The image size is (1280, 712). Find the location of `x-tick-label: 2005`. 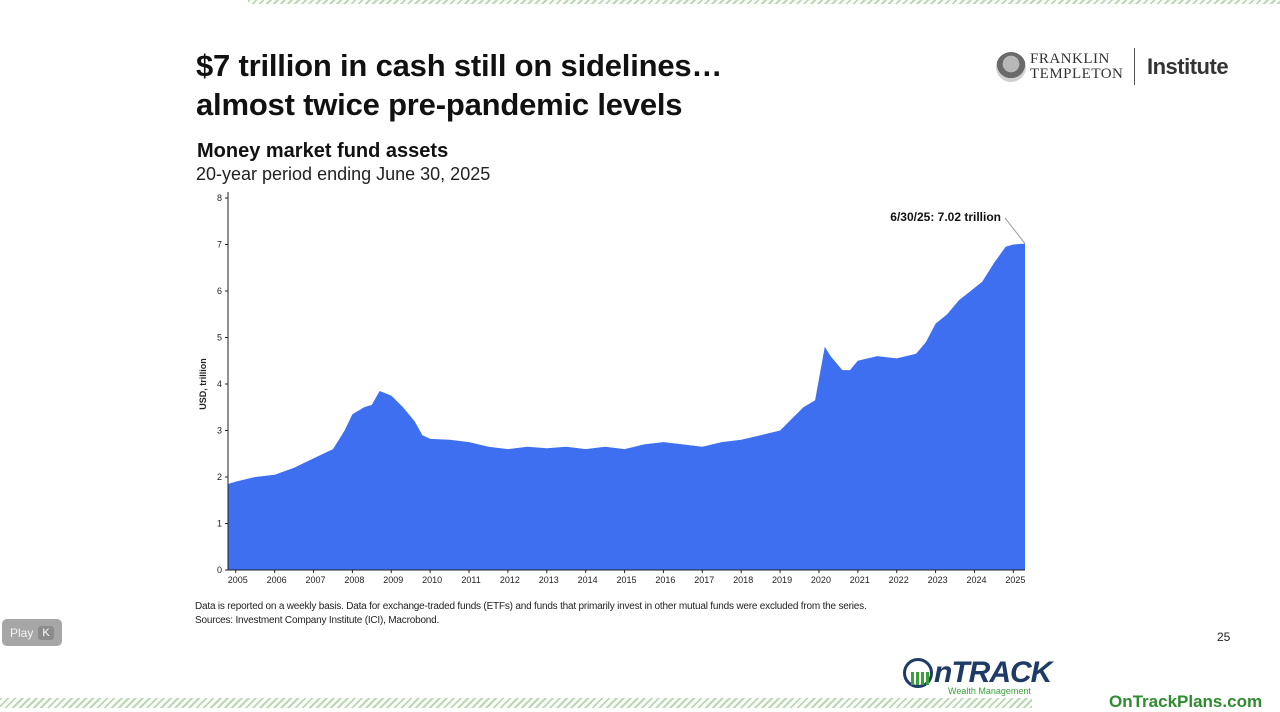

x-tick-label: 2005 is located at coordinates (238, 580).